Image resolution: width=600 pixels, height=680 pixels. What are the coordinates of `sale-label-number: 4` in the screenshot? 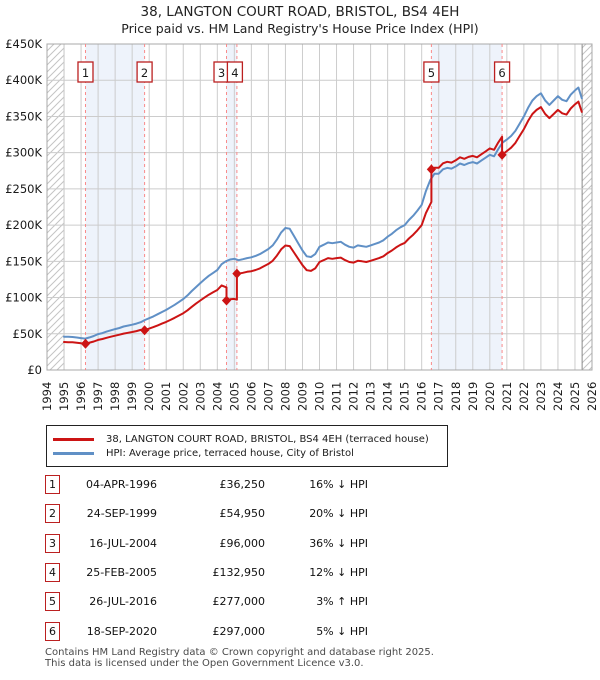 It's located at (234, 73).